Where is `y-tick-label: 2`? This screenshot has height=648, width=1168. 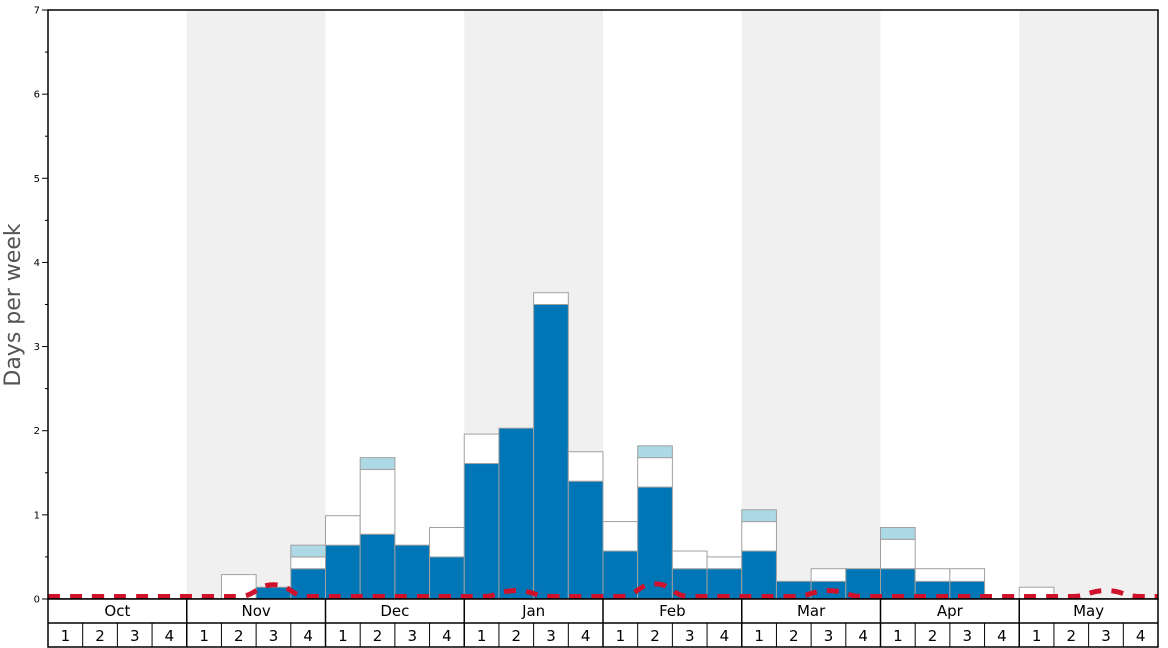
y-tick-label: 2 is located at coordinates (37, 431).